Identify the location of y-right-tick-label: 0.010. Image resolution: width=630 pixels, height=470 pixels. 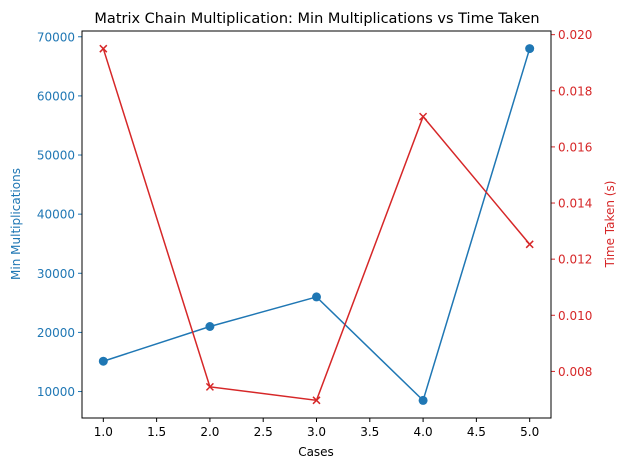
(575, 316).